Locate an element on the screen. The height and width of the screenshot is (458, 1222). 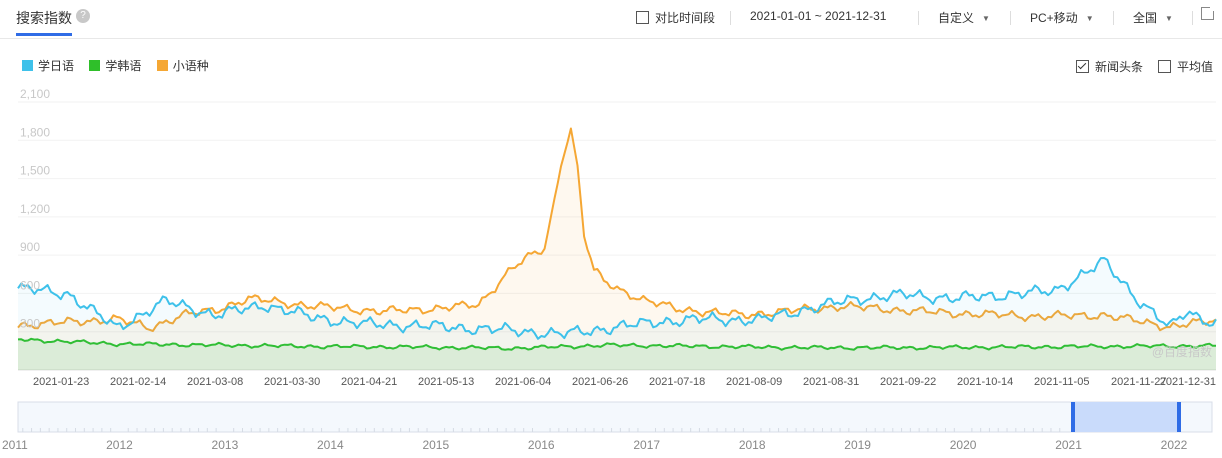
x-tick-label: 2021-08-31 is located at coordinates (831, 382).